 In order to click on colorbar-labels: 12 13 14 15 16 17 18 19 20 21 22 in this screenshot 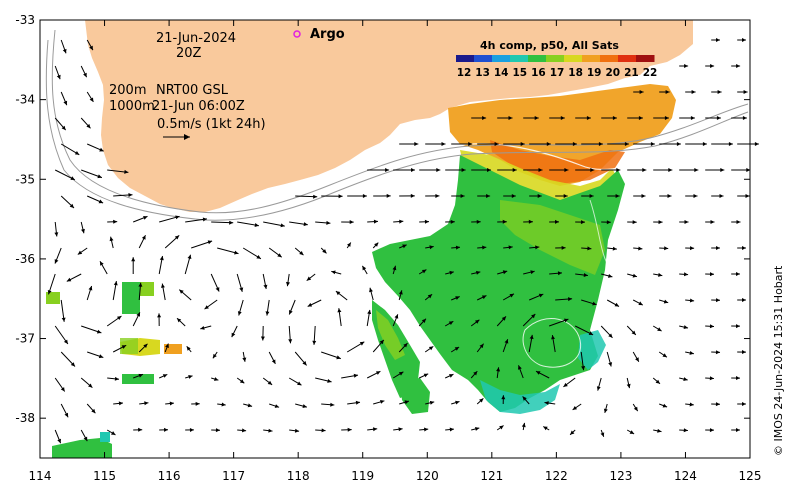, I will do `click(557, 73)`.